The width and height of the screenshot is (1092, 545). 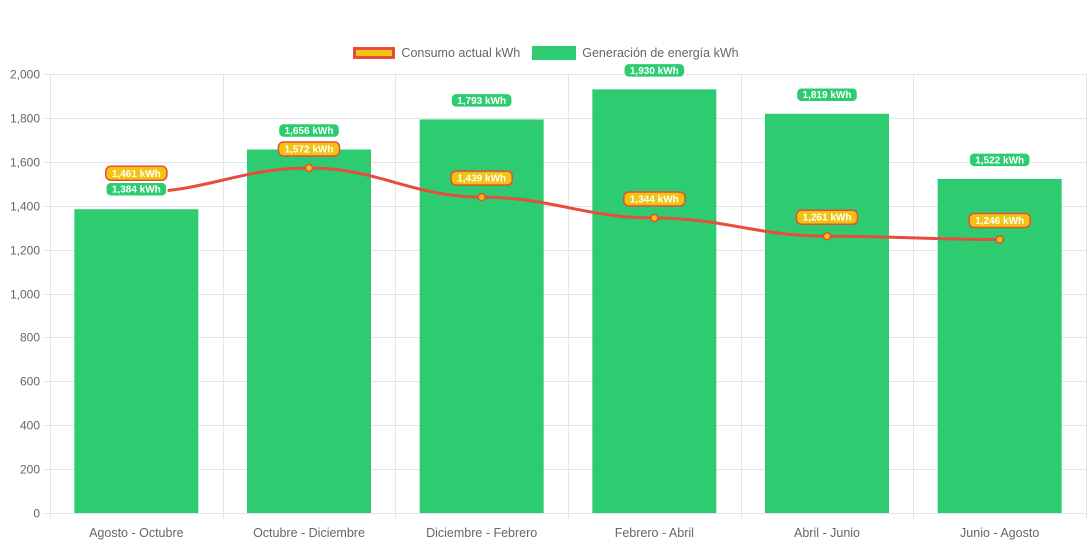 I want to click on legend-item-generacion: Generación de energía kWh, so click(x=635, y=53).